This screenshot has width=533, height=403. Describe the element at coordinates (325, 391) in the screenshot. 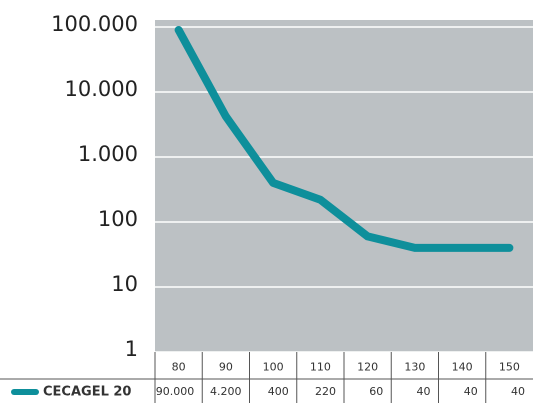

I see `table-value: 220` at that location.